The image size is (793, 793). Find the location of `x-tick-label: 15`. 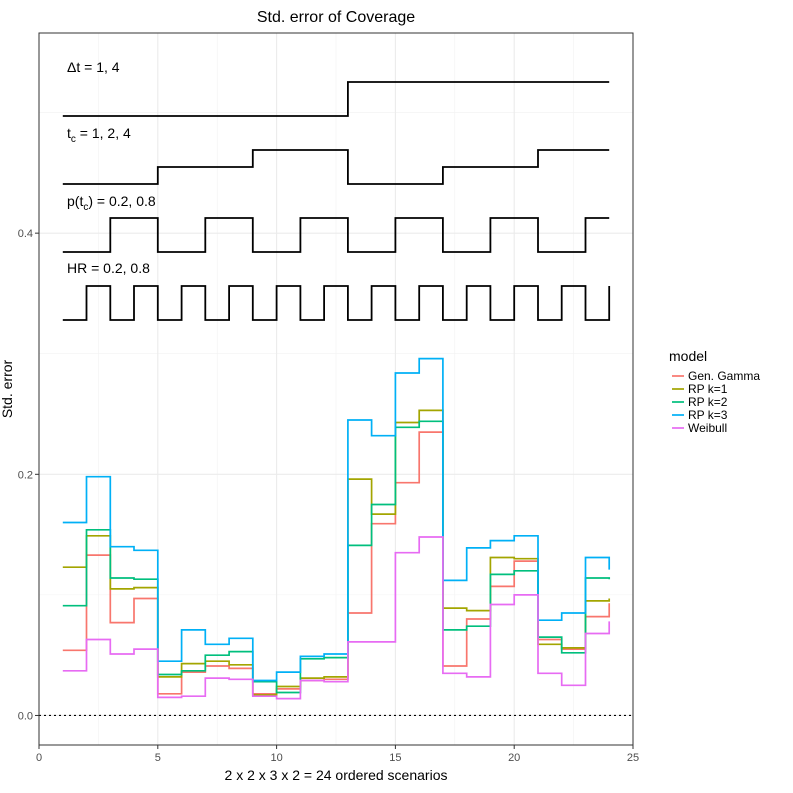

x-tick-label: 15 is located at coordinates (395, 758).